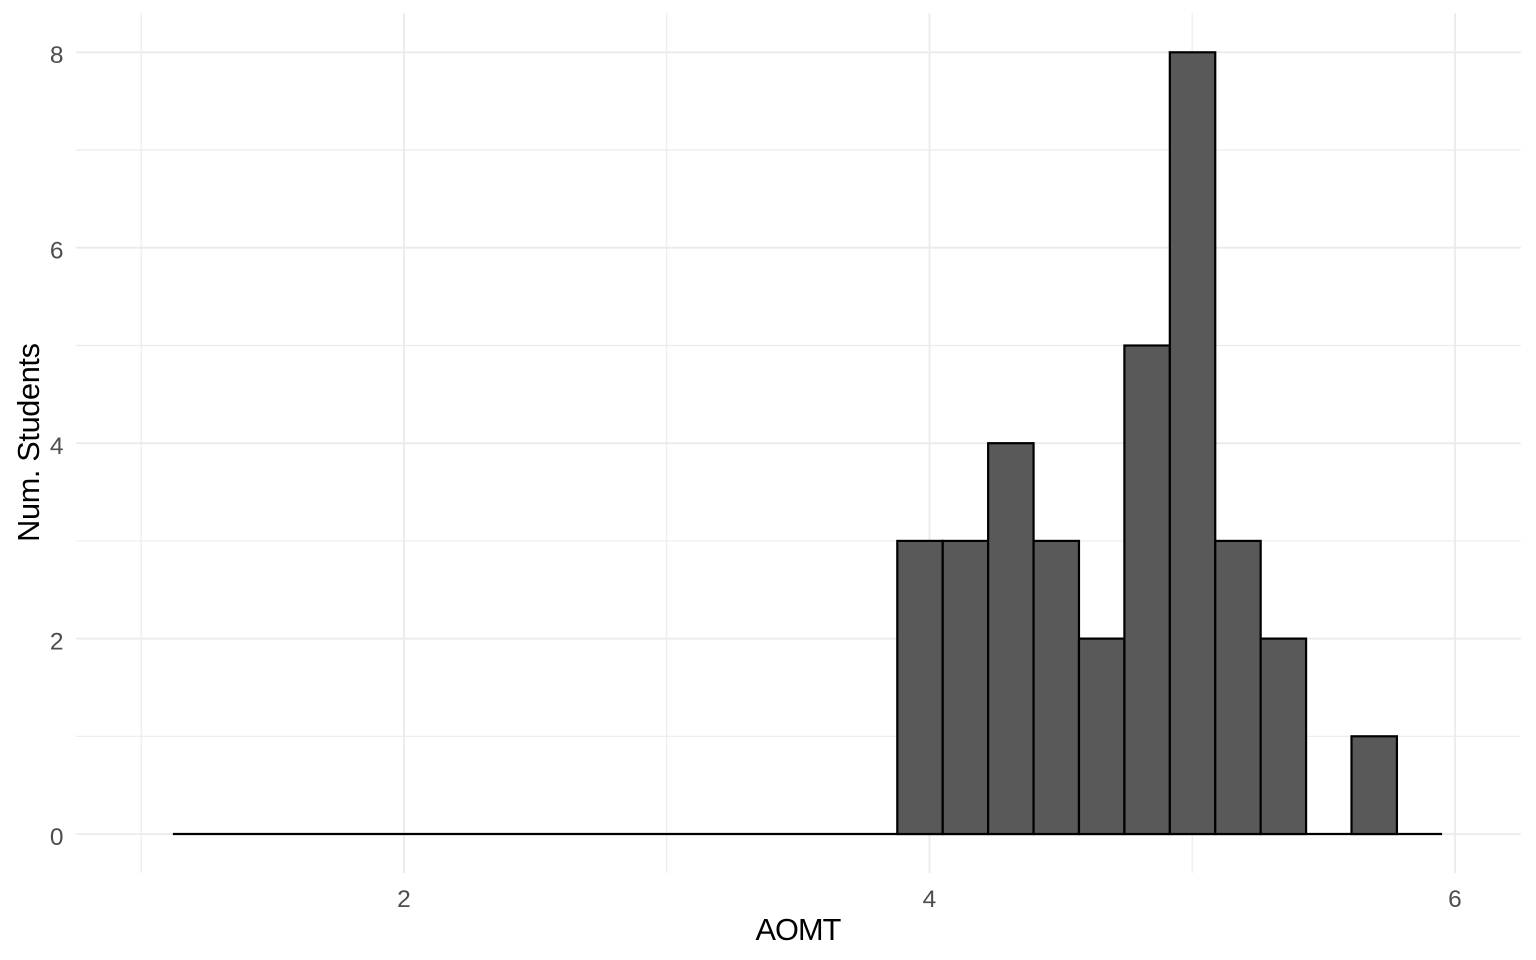 Image resolution: width=1536 pixels, height=960 pixels. What do you see at coordinates (57, 837) in the screenshot?
I see `svg-text: 0` at bounding box center [57, 837].